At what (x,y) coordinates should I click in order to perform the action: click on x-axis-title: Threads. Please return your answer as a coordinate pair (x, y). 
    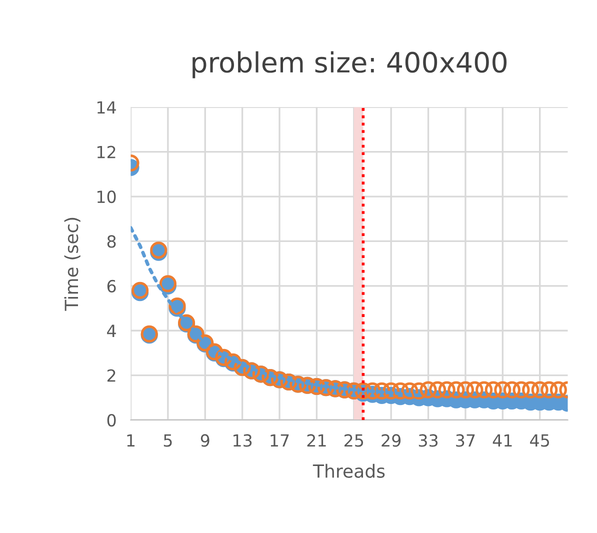
    Looking at the image, I should click on (348, 471).